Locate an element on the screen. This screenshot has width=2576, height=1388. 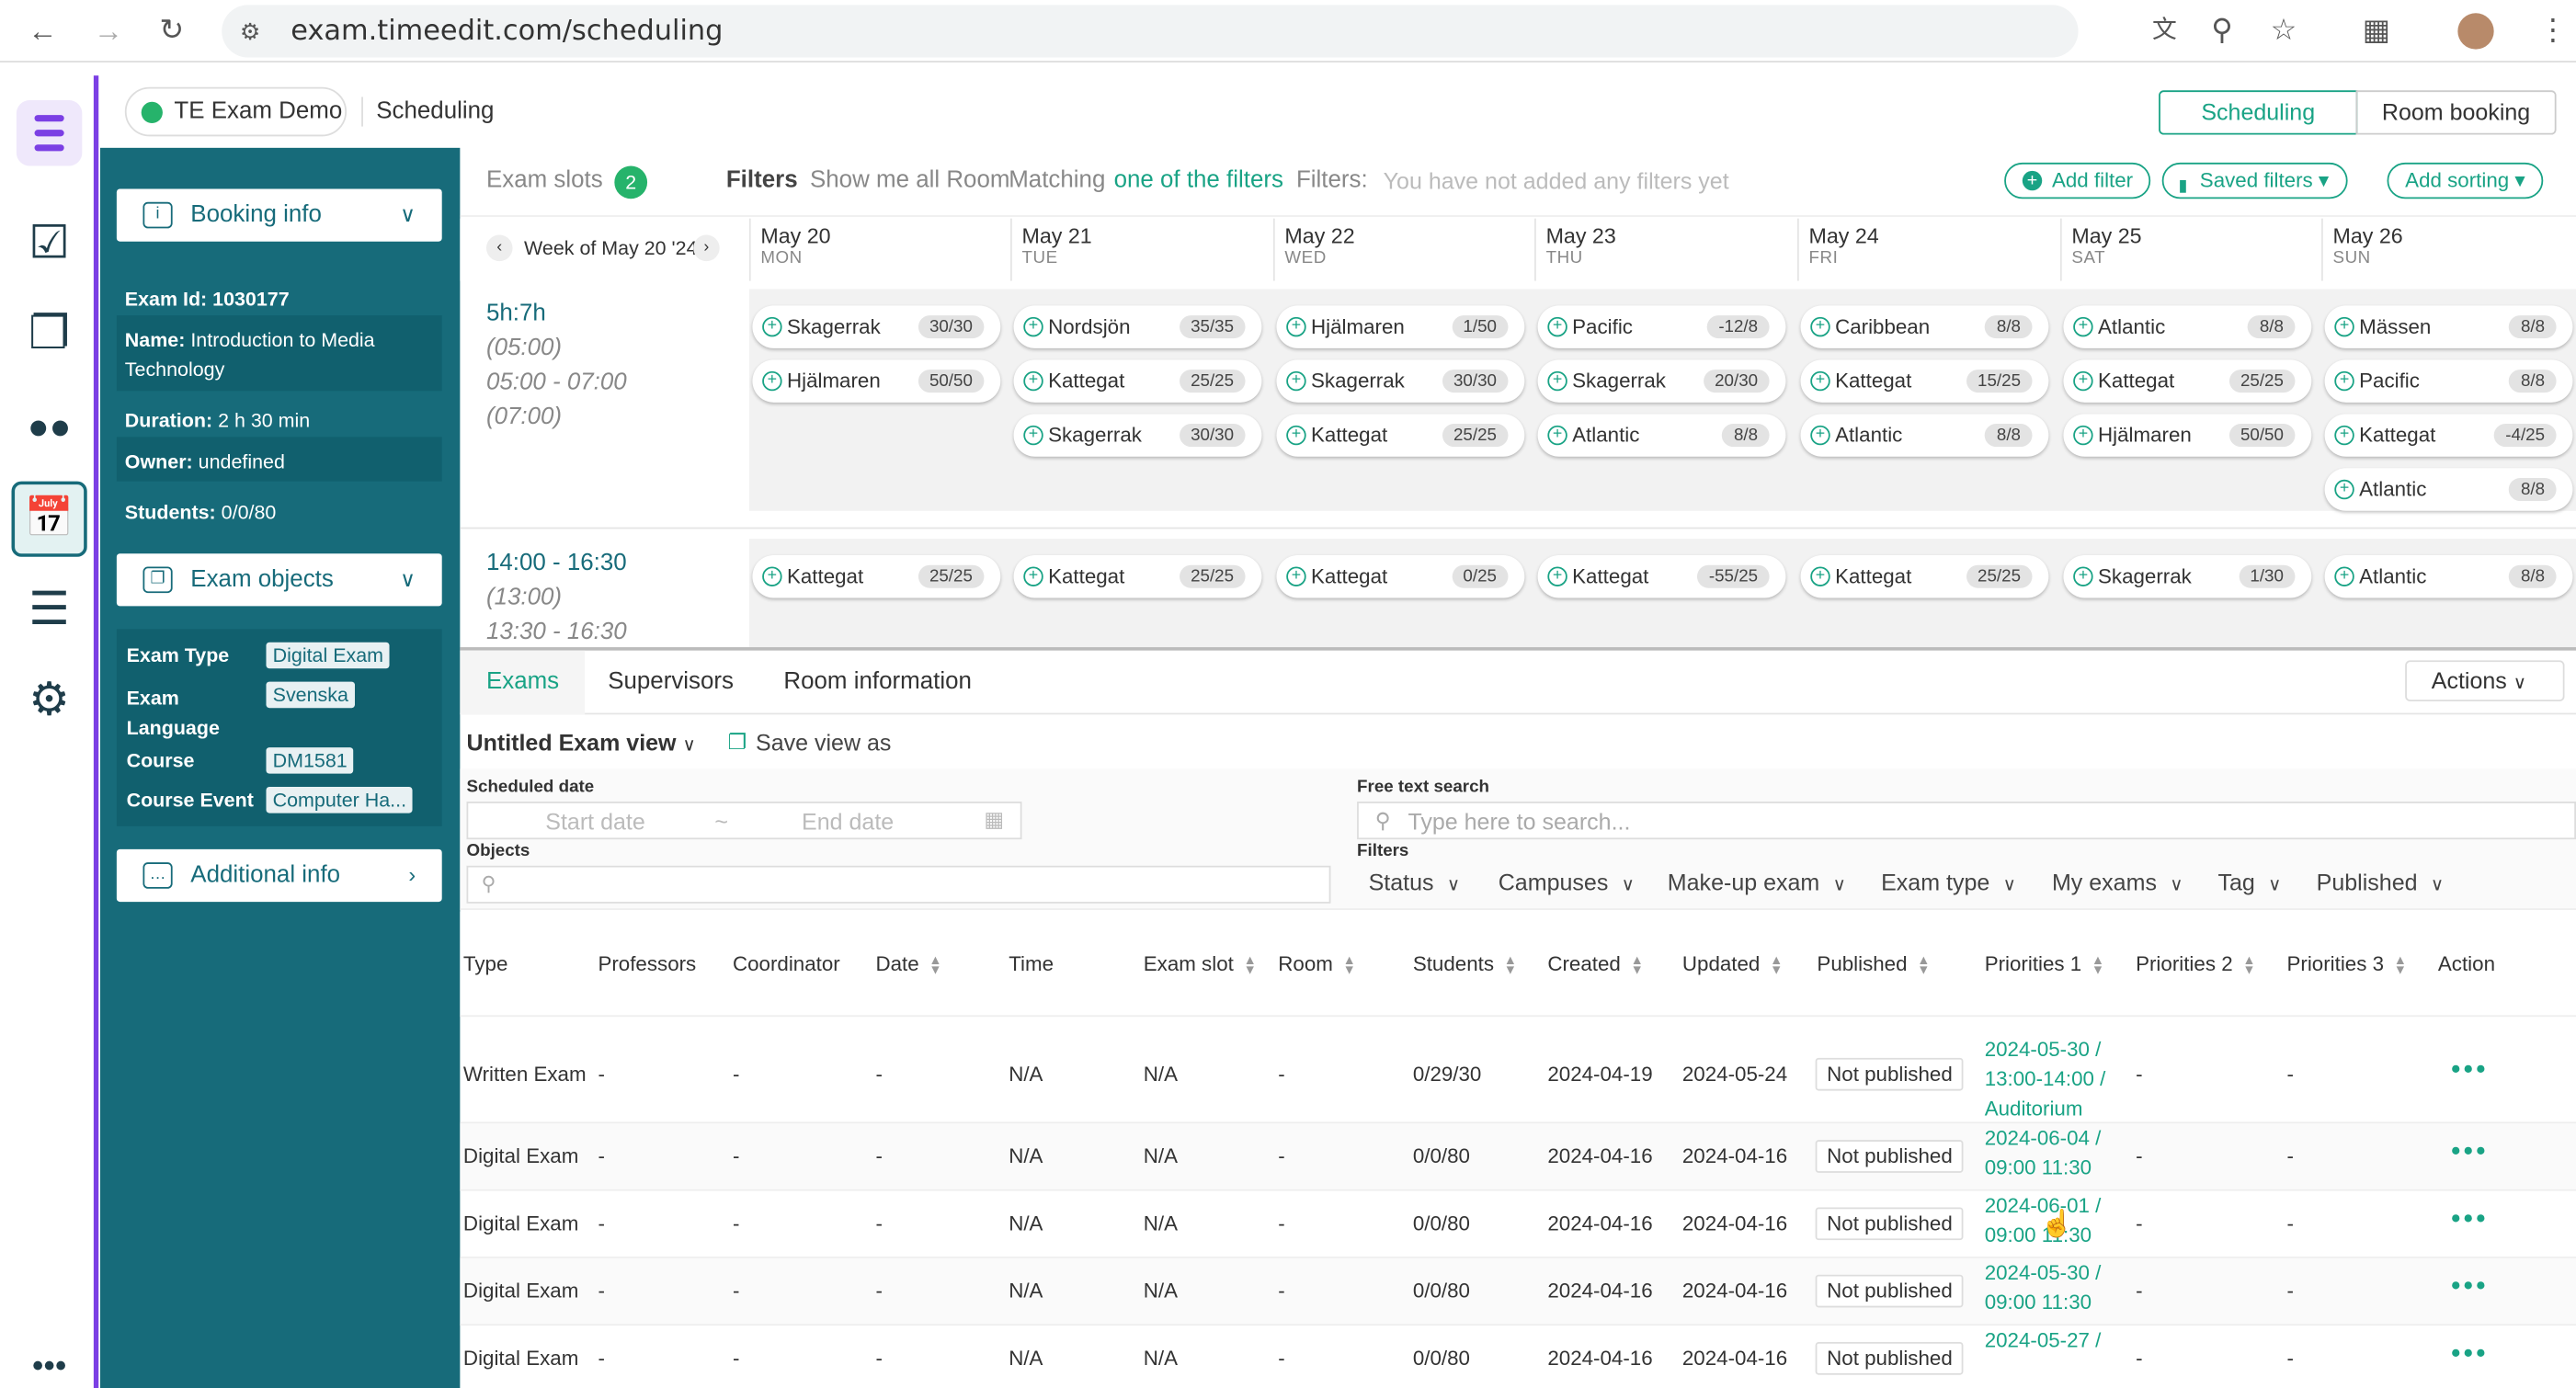
filter-dropdown: Exam type ∨ is located at coordinates (1948, 882).